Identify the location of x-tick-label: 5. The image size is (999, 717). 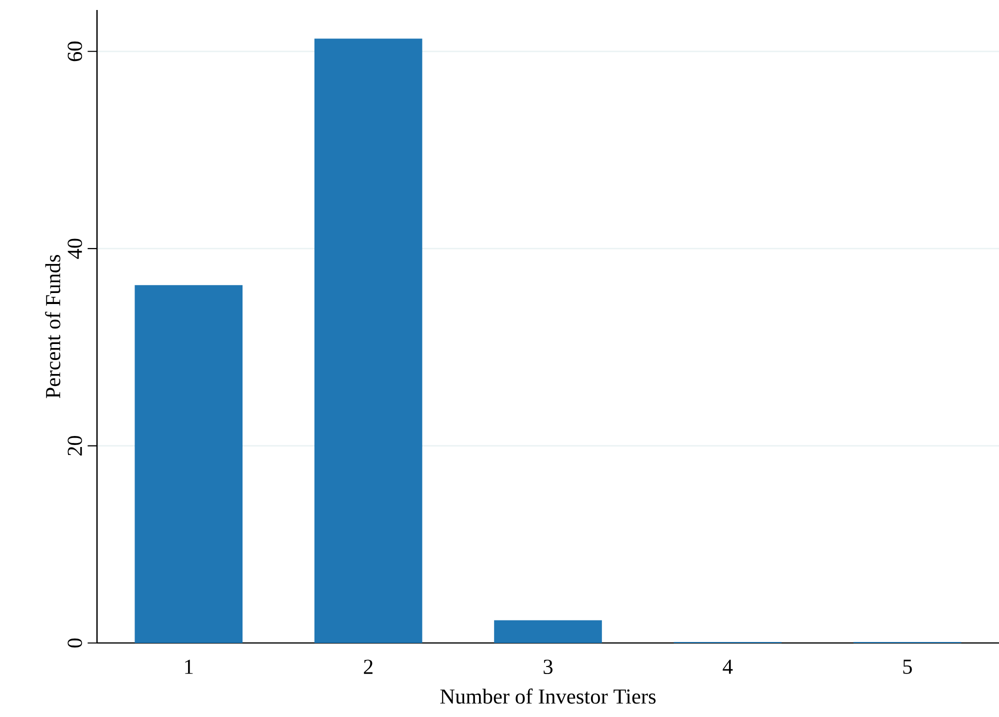
(907, 667).